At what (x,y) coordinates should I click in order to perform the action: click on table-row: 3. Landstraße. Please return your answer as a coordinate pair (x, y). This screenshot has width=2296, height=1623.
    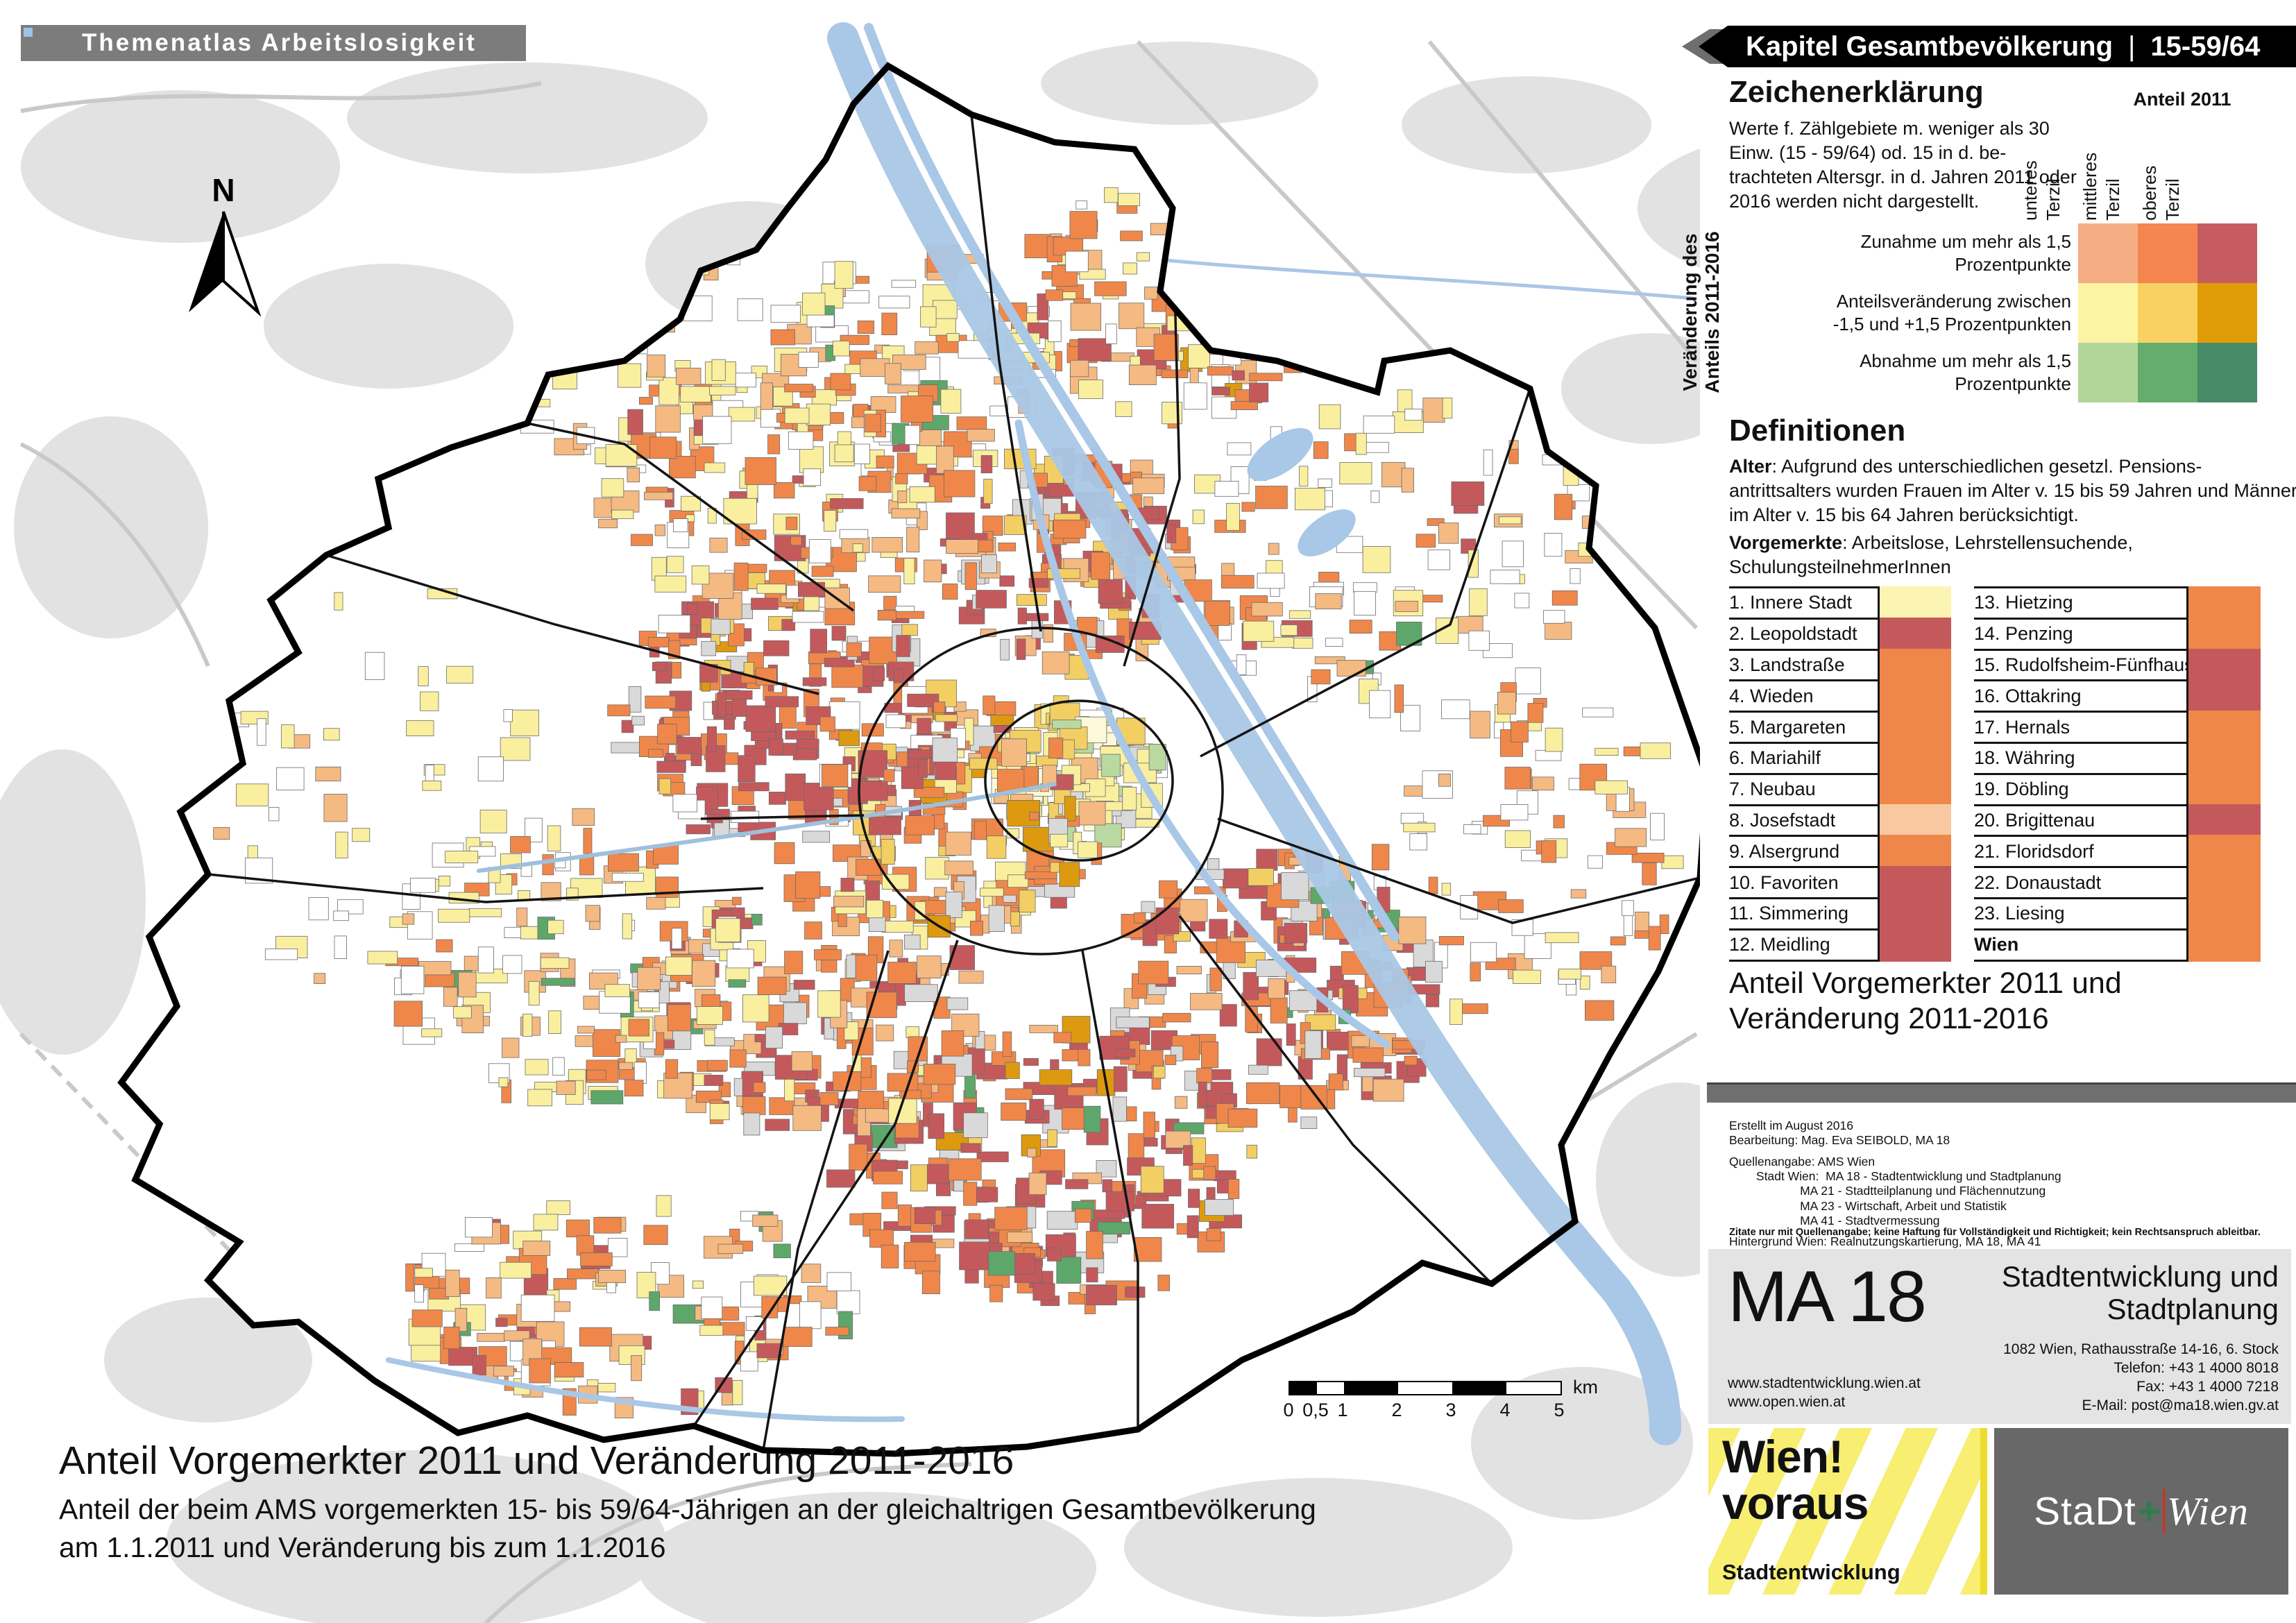
    Looking at the image, I should click on (1840, 665).